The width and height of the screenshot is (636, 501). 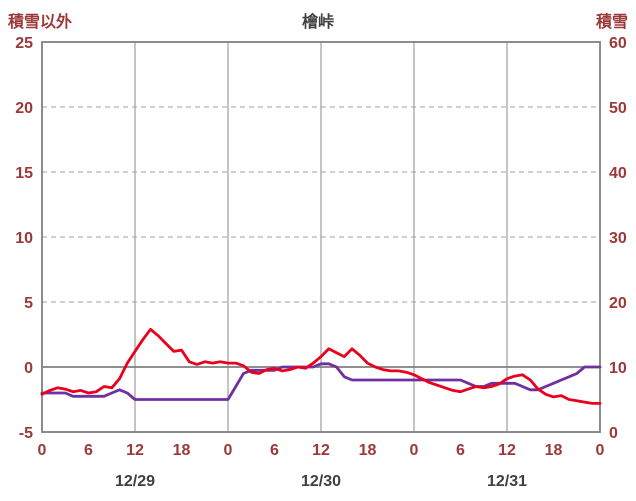 I want to click on left-axis-tick-label: 10, so click(x=24, y=238).